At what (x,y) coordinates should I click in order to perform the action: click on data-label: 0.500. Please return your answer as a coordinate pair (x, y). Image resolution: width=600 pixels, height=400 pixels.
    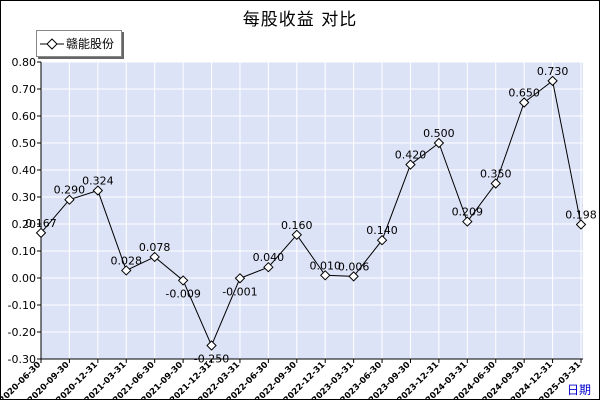
    Looking at the image, I should click on (439, 133).